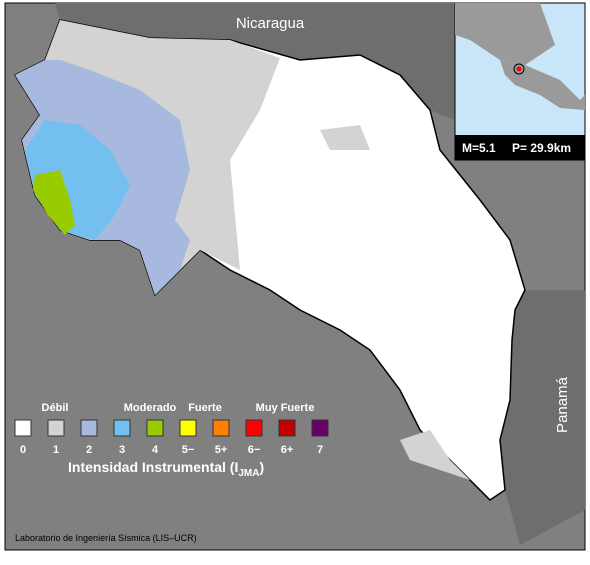 Image resolution: width=590 pixels, height=565 pixels. I want to click on legend-title: Intensidad Instrumental (IJMA), so click(166, 469).